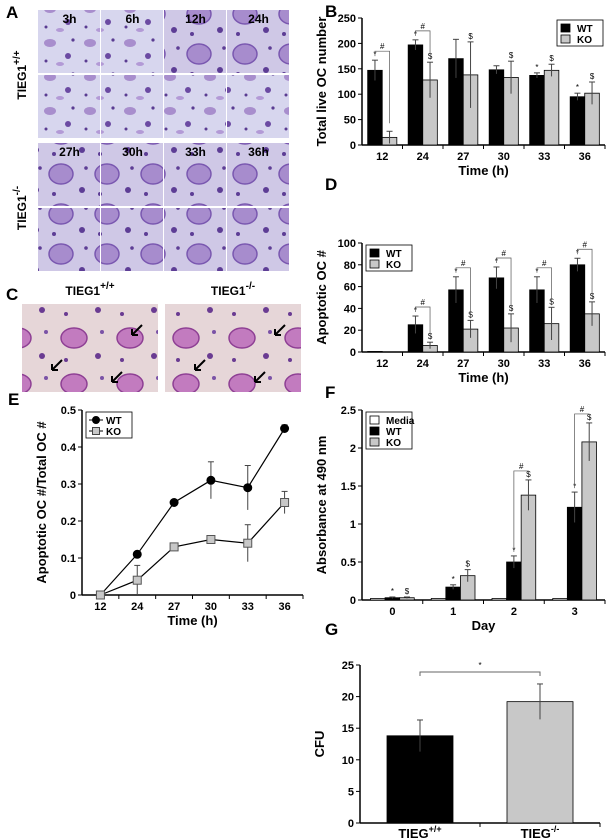 The image size is (616, 840). Describe the element at coordinates (195, 19) in the screenshot. I see `timepoint-label: 12h` at that location.